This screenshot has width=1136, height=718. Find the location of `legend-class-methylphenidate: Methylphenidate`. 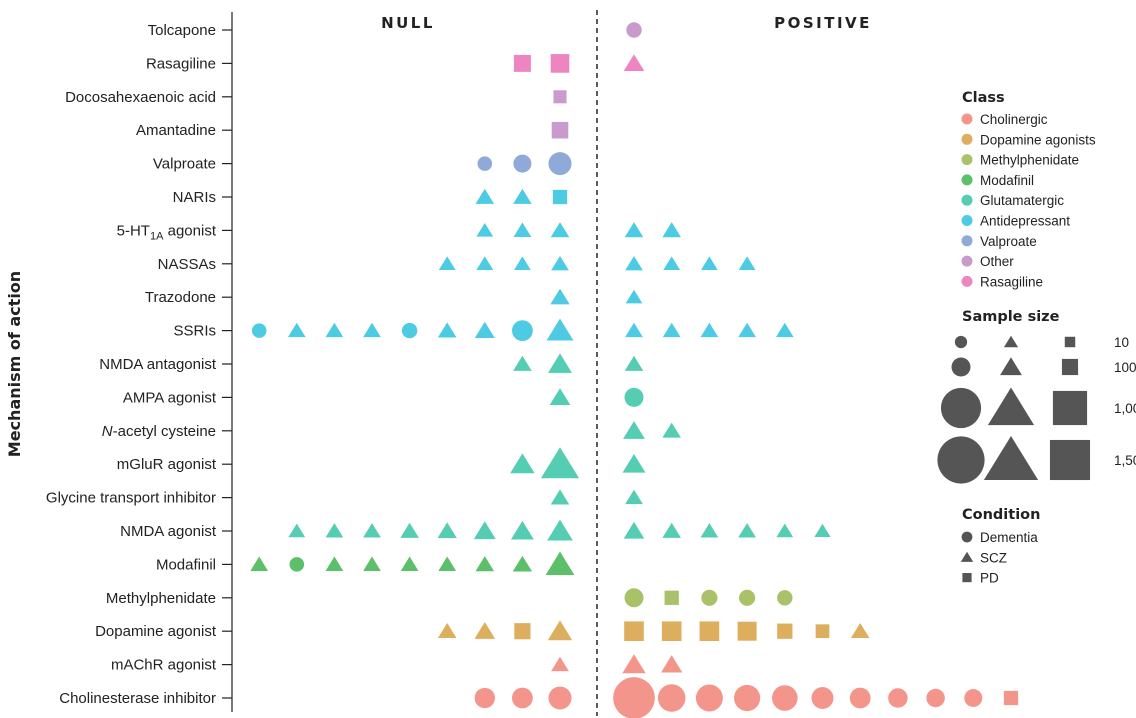

legend-class-methylphenidate: Methylphenidate is located at coordinates (1029, 160).